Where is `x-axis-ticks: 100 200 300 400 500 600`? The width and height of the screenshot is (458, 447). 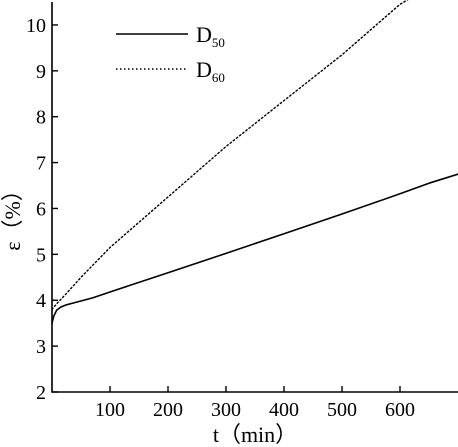 x-axis-ticks: 100 200 300 400 500 600 is located at coordinates (255, 403).